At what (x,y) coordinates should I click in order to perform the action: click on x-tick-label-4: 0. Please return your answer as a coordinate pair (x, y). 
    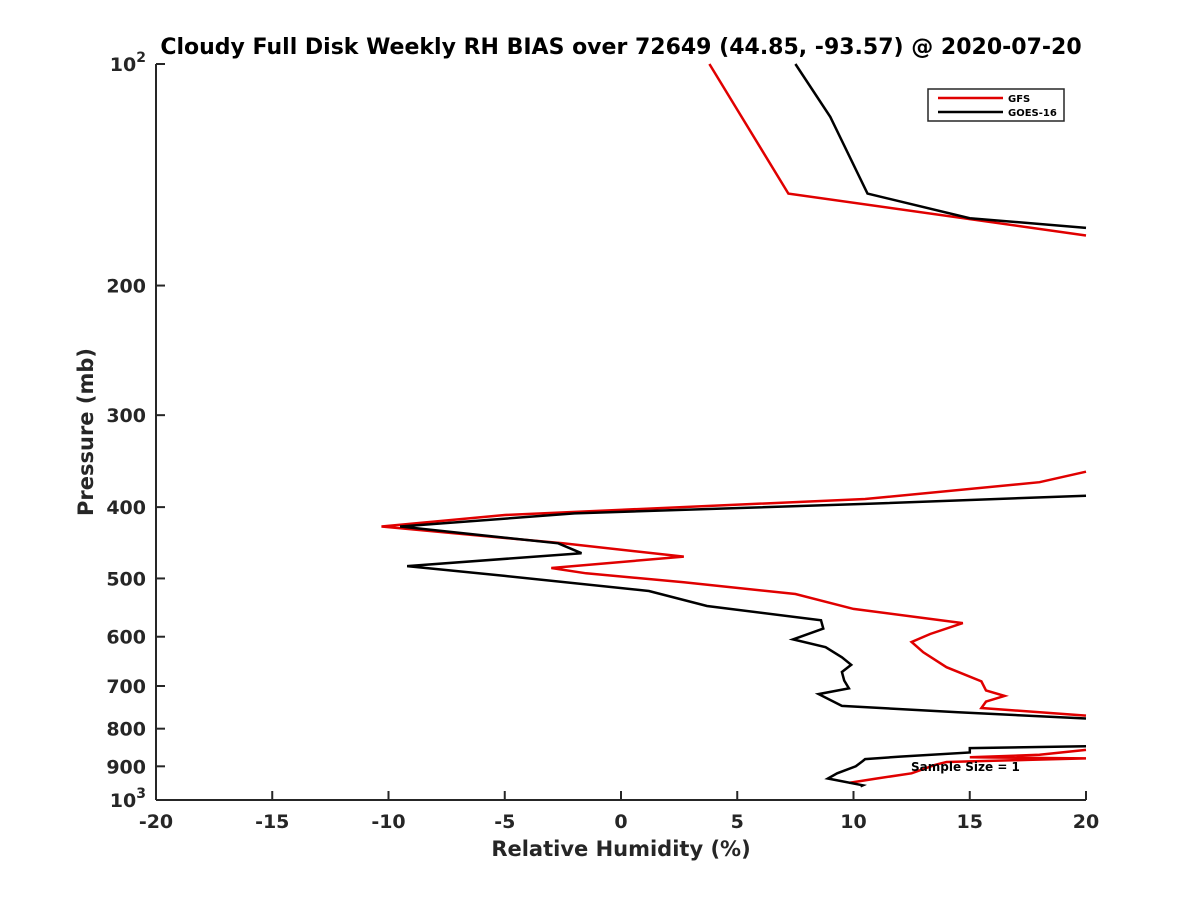
    Looking at the image, I should click on (620, 822).